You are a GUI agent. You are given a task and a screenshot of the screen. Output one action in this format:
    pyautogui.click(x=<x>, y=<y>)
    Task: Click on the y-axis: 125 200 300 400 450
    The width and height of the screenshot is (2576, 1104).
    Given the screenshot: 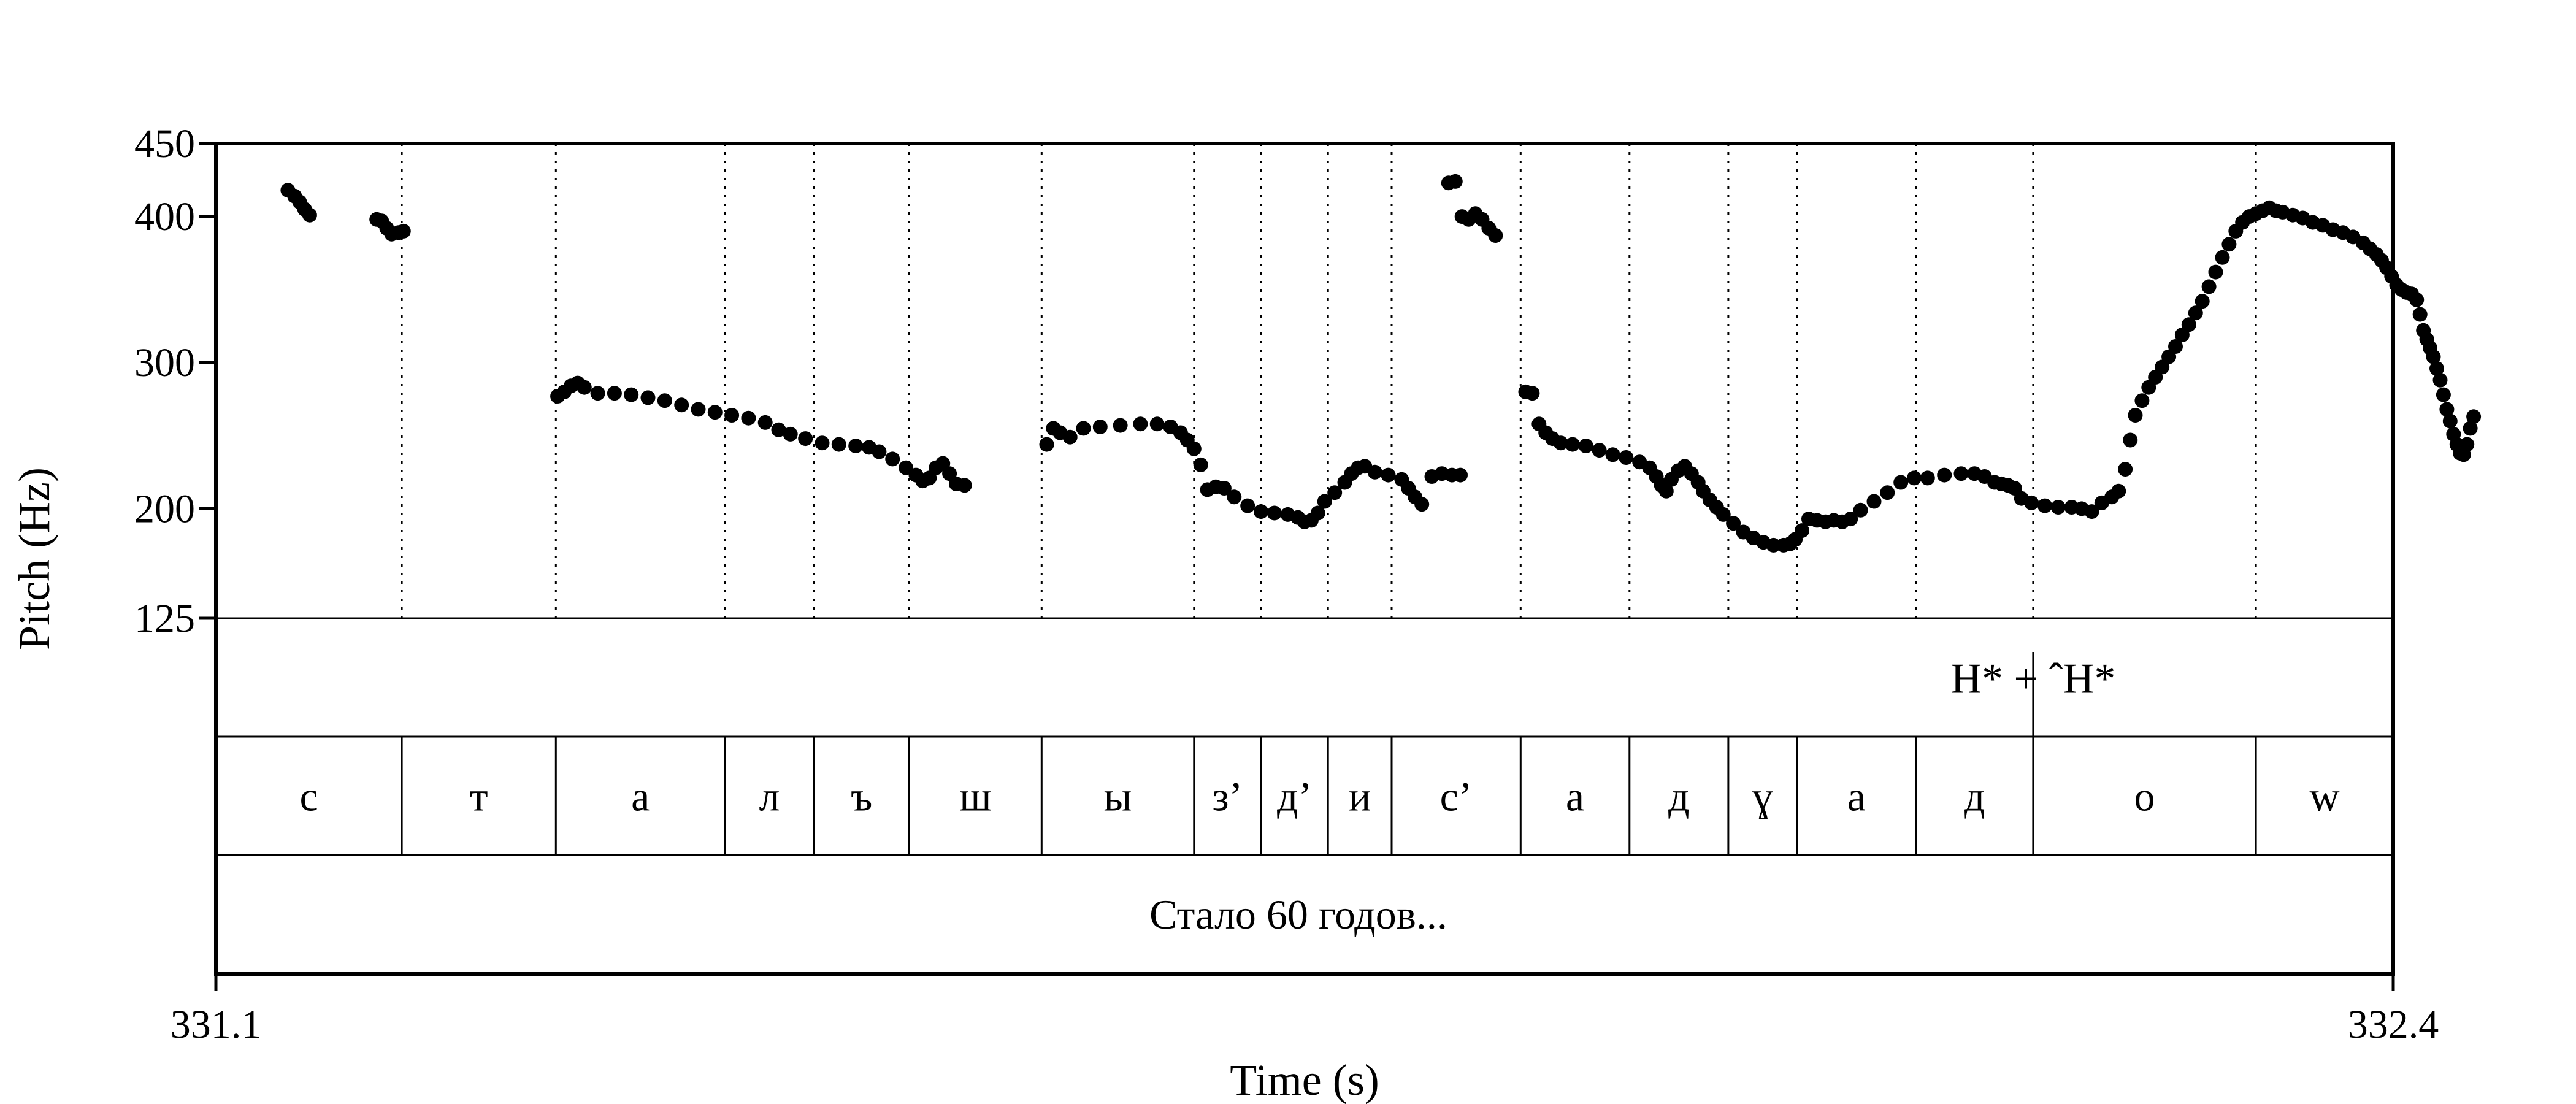 What is the action you would take?
    pyautogui.click(x=175, y=381)
    